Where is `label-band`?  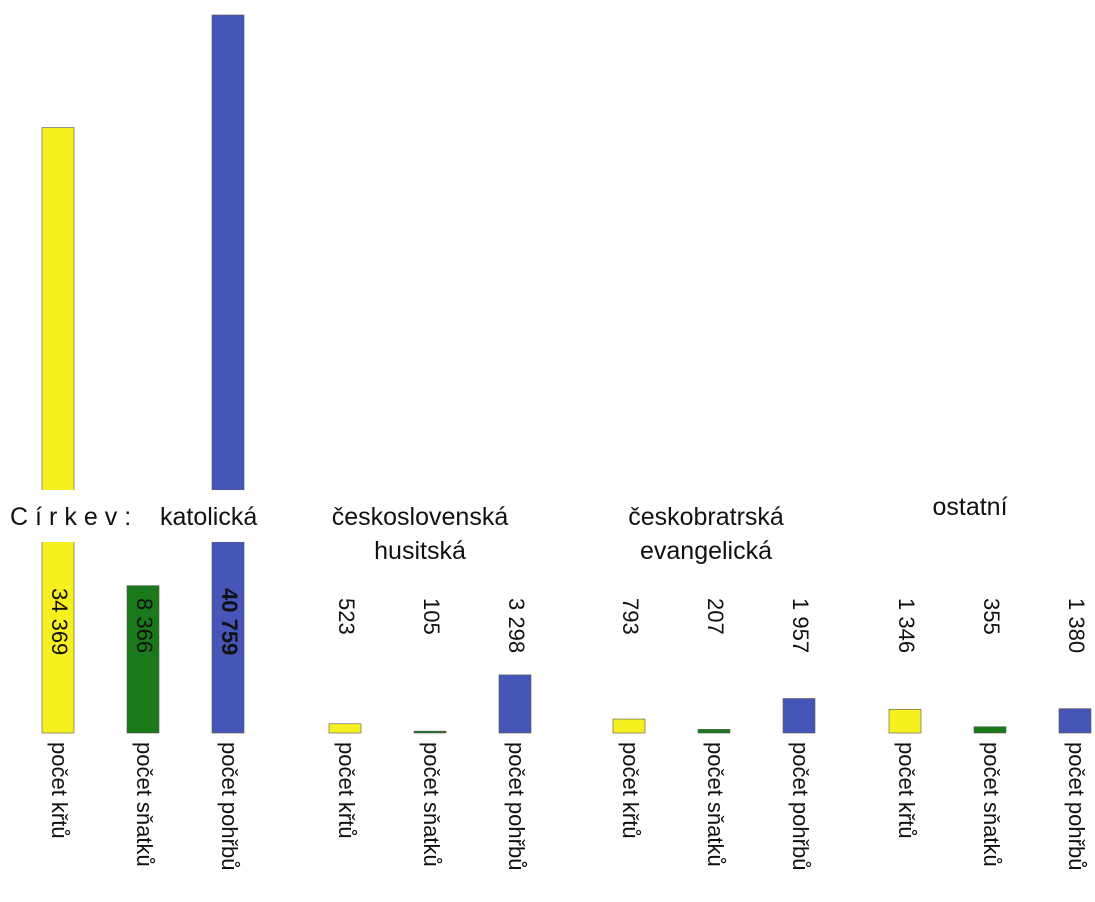
label-band is located at coordinates (150, 516).